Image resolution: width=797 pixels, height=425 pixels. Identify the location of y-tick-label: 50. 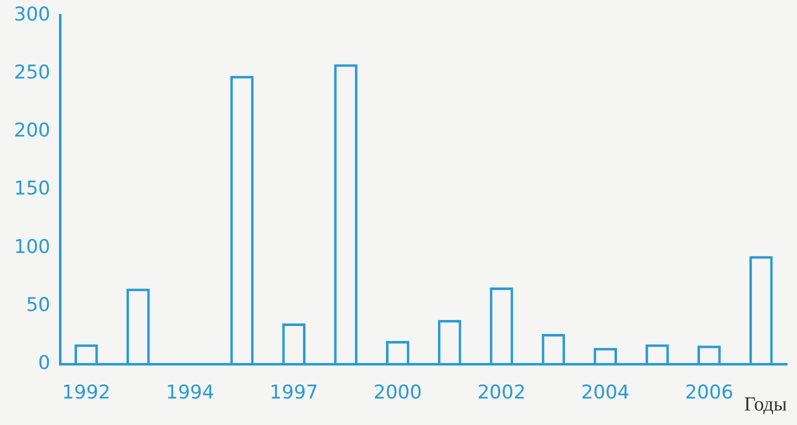
(38, 305).